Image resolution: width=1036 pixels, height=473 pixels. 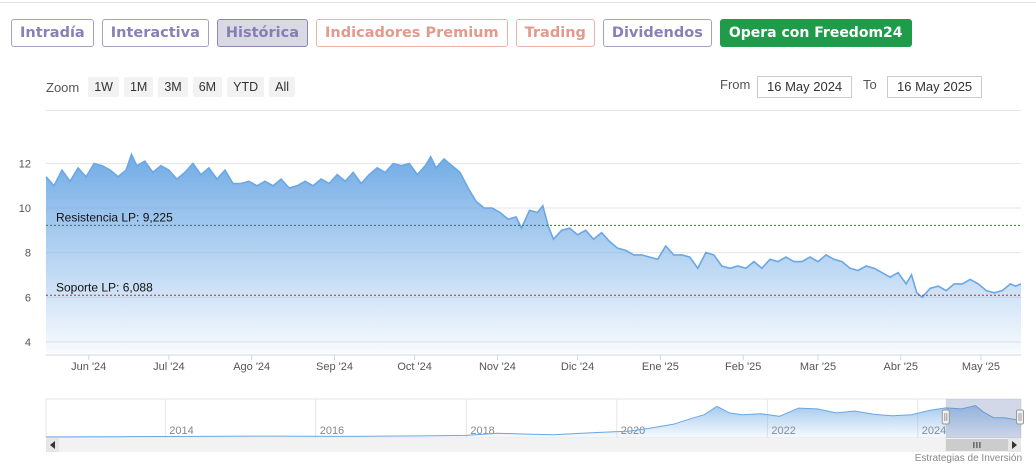 What do you see at coordinates (577, 367) in the screenshot?
I see `x-tick-label: Dic '24` at bounding box center [577, 367].